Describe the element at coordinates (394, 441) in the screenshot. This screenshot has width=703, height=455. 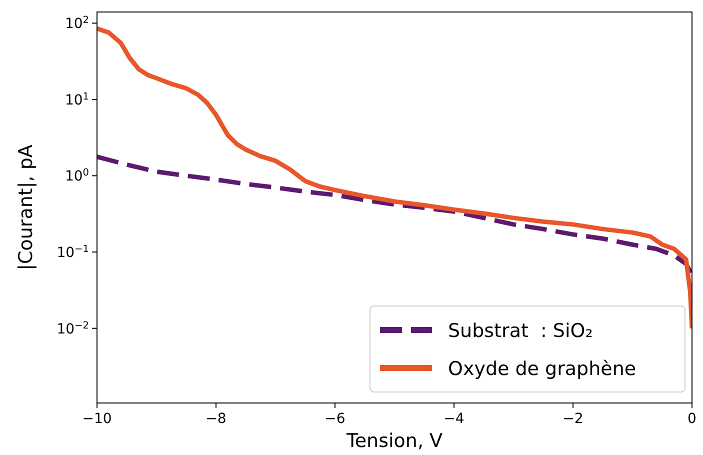
I see `x-axis-title: Tension, V` at that location.